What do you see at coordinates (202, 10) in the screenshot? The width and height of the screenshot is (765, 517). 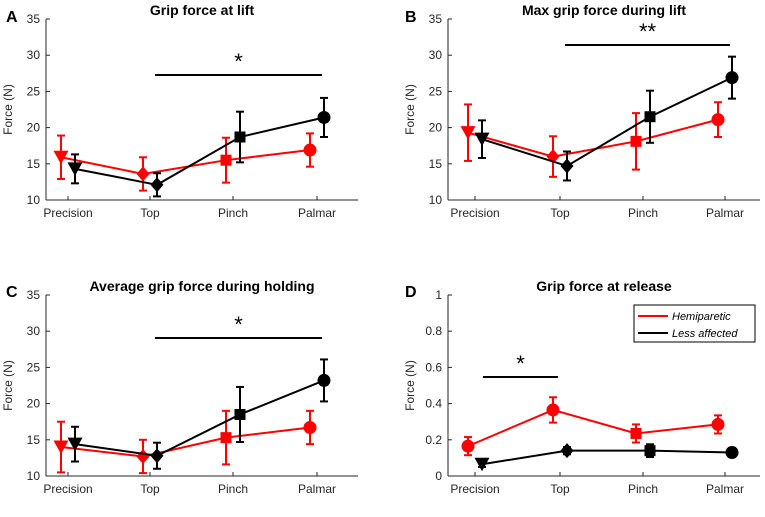 I see `chart-title: Grip force at lift` at bounding box center [202, 10].